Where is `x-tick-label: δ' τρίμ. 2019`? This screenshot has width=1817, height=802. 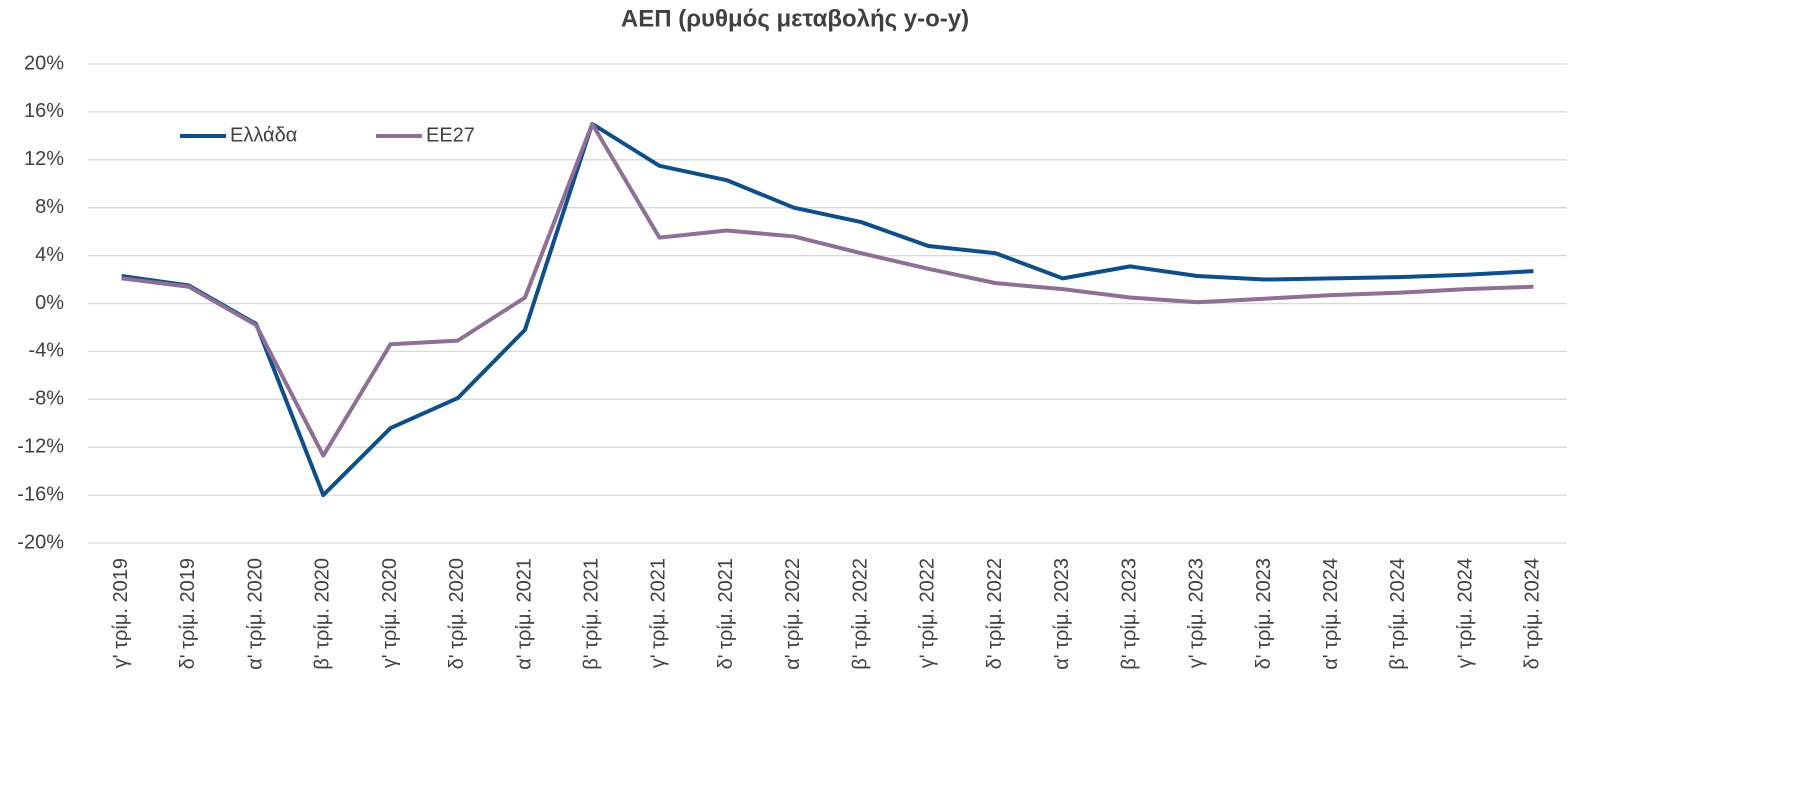
x-tick-label: δ' τρίμ. 2019 is located at coordinates (188, 613).